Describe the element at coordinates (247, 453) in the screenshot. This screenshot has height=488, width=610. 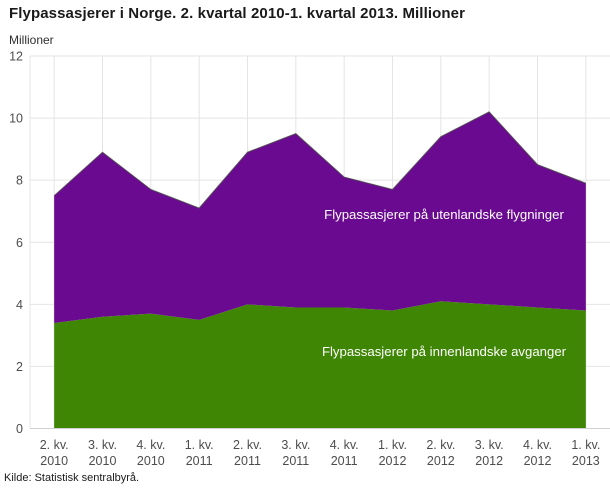
I see `x-tick-label: 2. kv. 2011` at that location.